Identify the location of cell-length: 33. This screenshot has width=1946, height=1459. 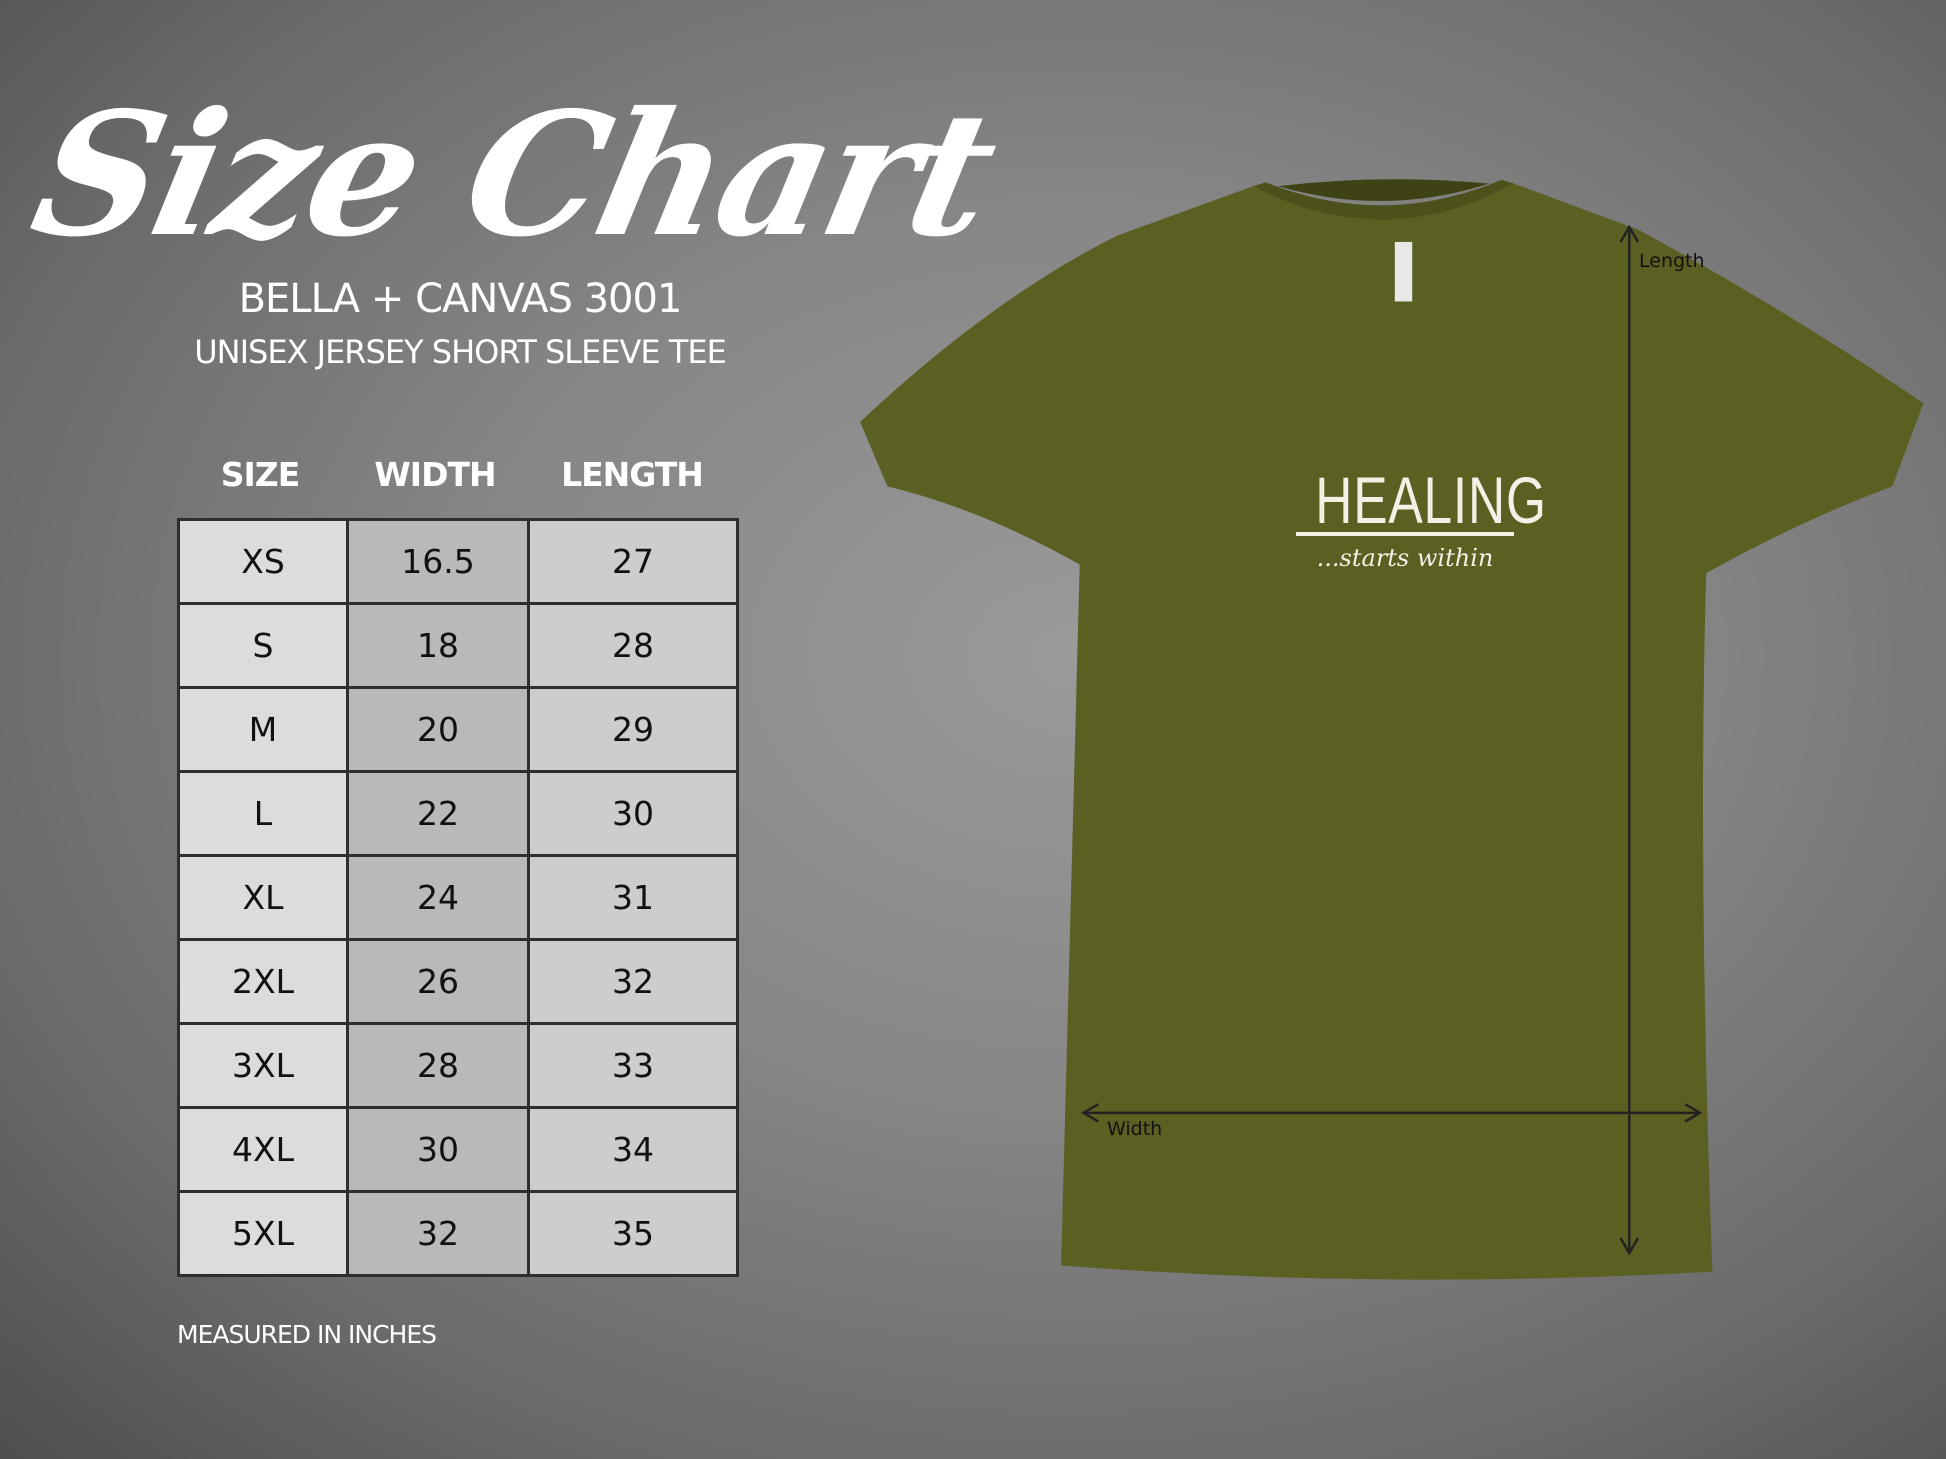
(633, 1065).